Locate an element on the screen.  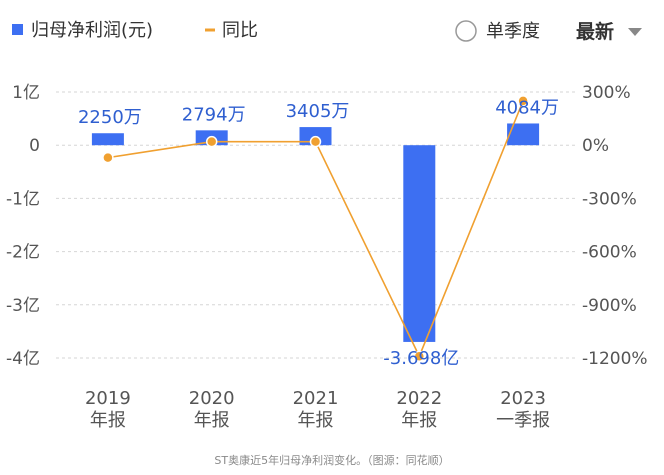
season-toggle-label: 单季度 is located at coordinates (513, 31).